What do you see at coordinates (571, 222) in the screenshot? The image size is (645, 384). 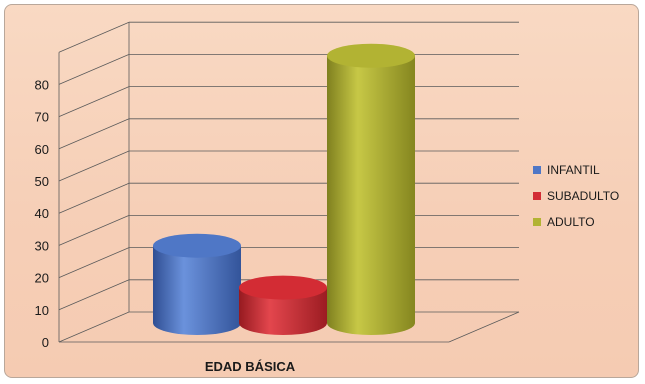 I see `legend-label: ADULTO` at bounding box center [571, 222].